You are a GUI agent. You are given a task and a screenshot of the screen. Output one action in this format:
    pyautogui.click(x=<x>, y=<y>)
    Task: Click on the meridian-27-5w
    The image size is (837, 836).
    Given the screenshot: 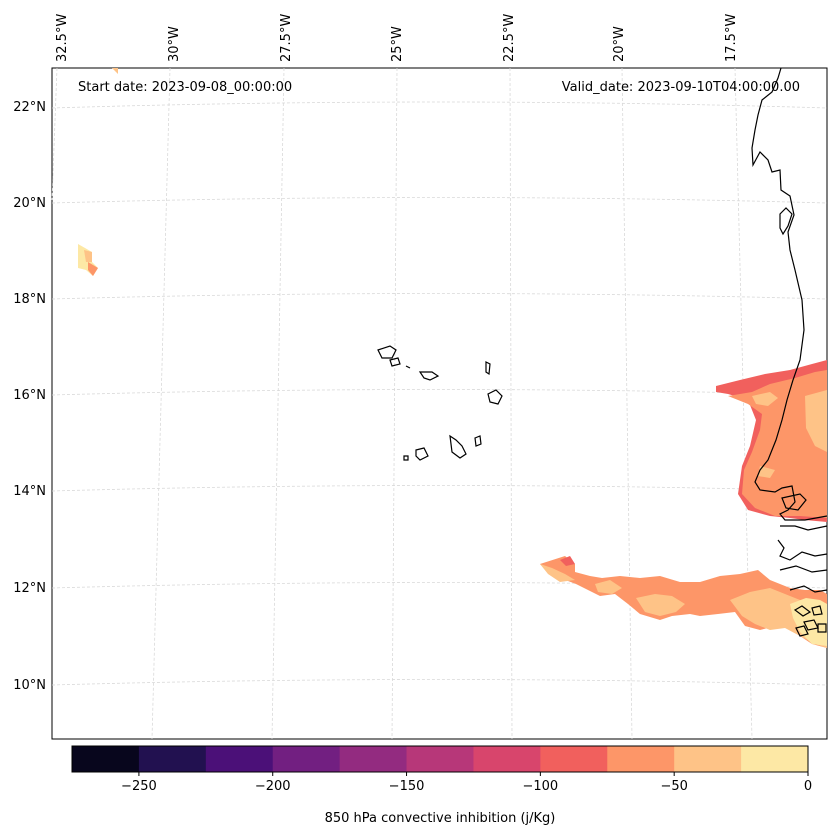 What is the action you would take?
    pyautogui.click(x=278, y=403)
    